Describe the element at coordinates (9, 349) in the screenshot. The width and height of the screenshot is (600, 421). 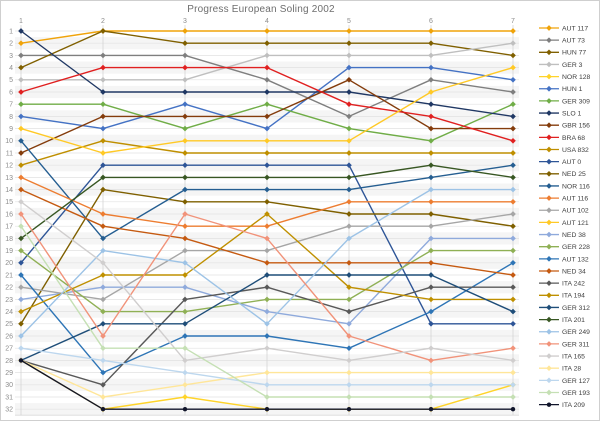
I see `y-tick-label: 27` at that location.